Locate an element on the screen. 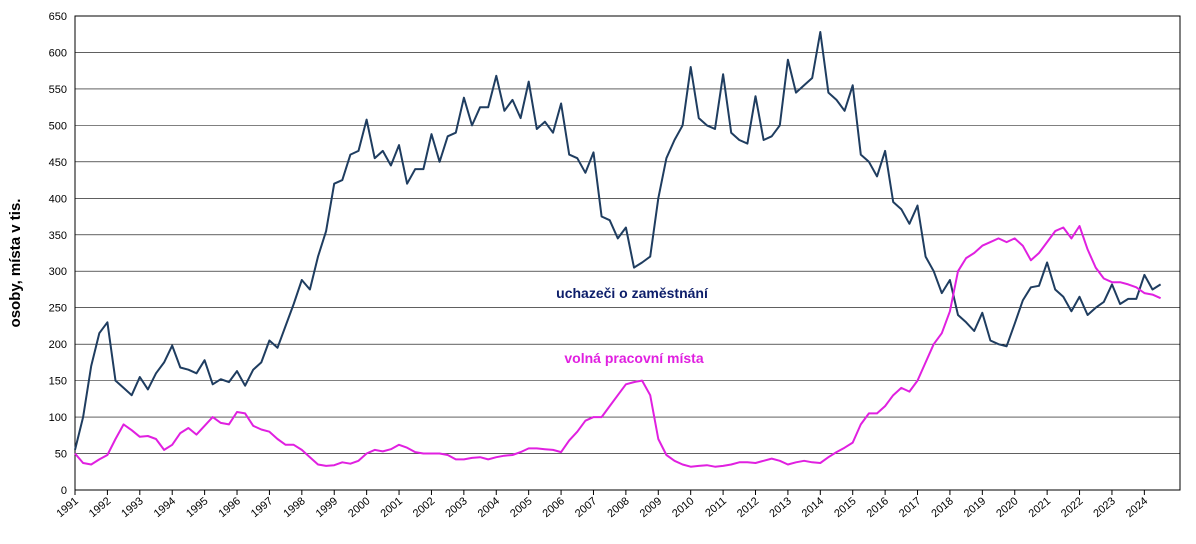 This screenshot has width=1196, height=544. y-tick-label: 500 is located at coordinates (58, 126).